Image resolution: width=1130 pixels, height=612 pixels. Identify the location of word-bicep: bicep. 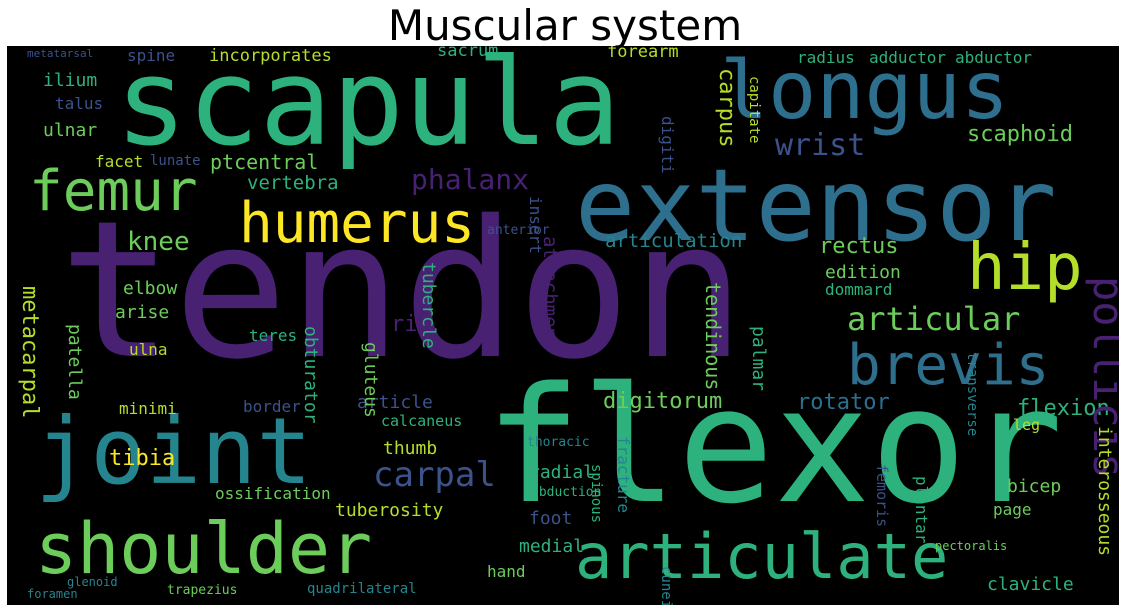
(1034, 486).